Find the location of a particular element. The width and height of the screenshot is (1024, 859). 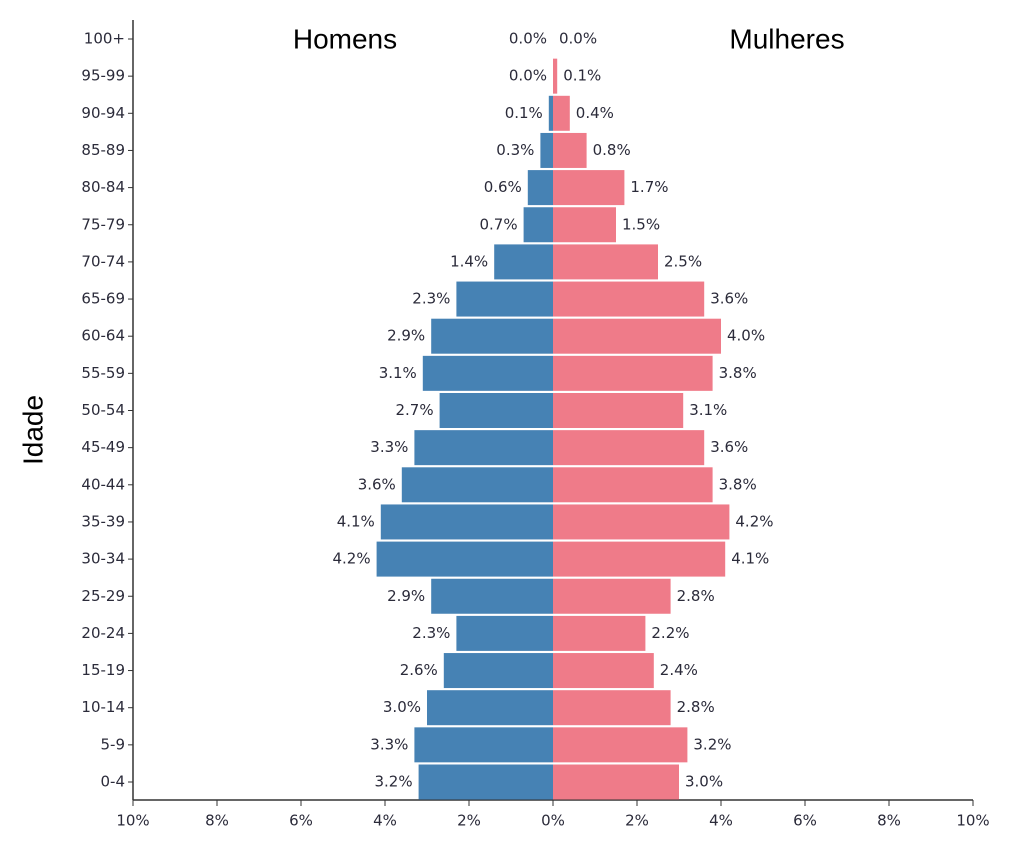

value-label: 2.4% is located at coordinates (679, 670).